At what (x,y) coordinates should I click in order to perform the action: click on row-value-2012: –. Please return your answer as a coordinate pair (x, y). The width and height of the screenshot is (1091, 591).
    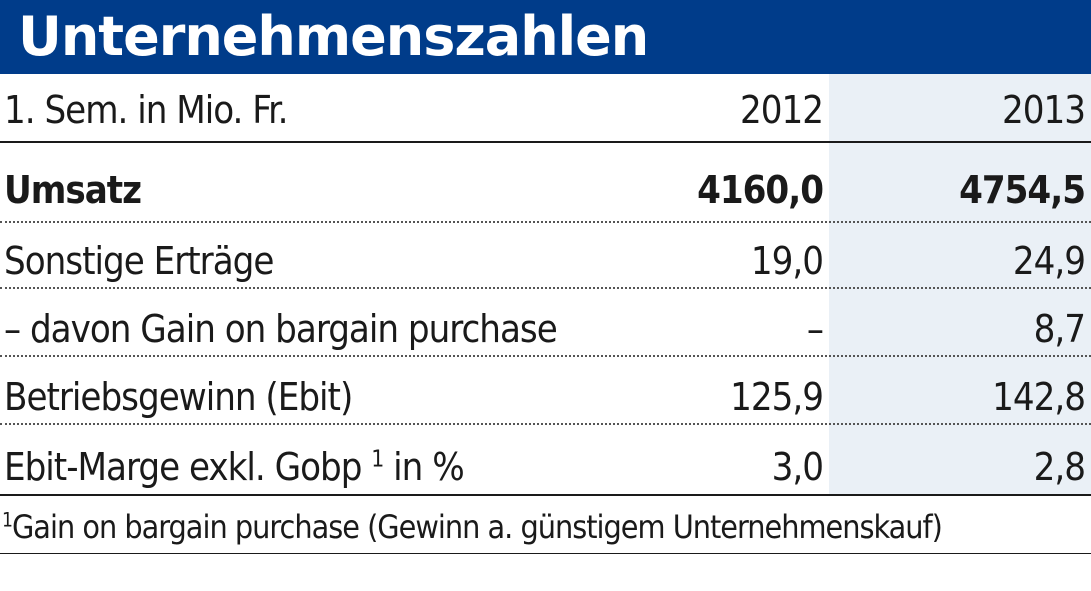
    Looking at the image, I should click on (815, 329).